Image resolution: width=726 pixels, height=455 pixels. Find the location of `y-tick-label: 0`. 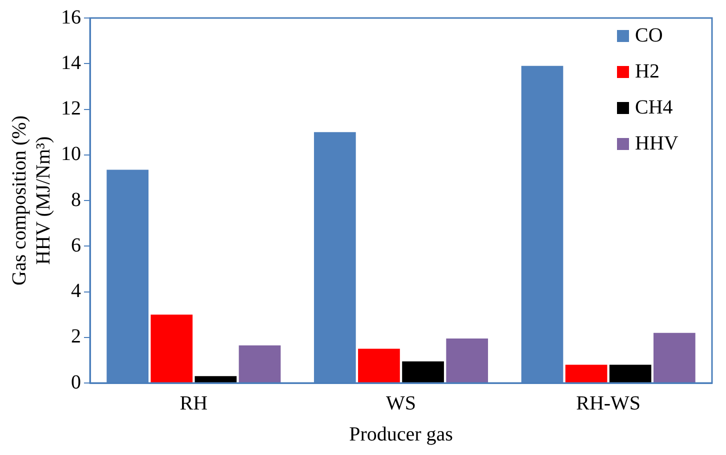

y-tick-label: 0 is located at coordinates (76, 382).